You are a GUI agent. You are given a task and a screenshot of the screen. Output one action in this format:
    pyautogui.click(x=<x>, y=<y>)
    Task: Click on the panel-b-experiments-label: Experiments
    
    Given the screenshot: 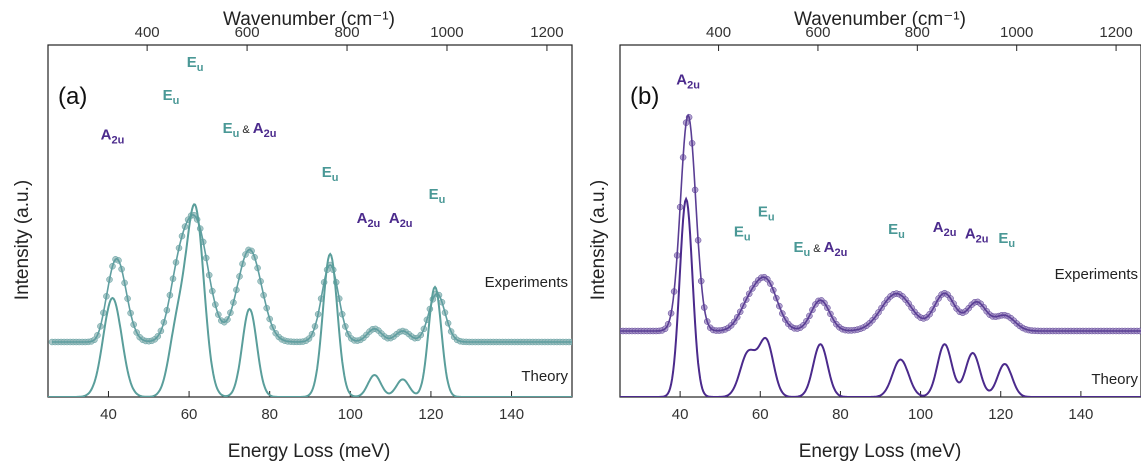 What is the action you would take?
    pyautogui.click(x=1096, y=274)
    